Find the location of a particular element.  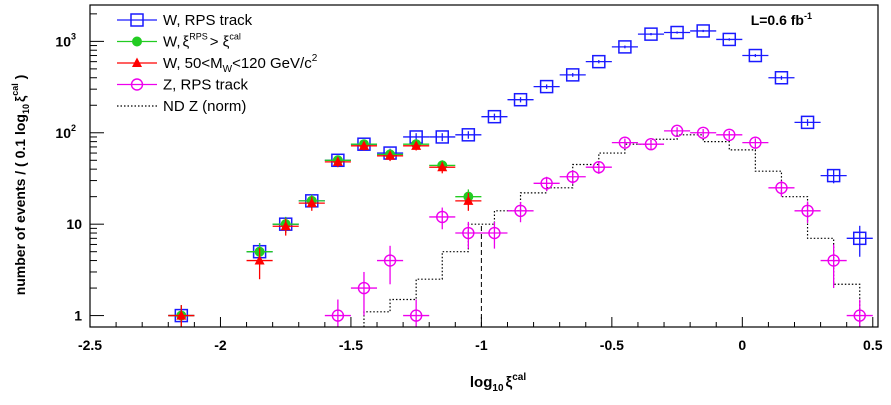

legend-label-part: 2 is located at coordinates (315, 58).